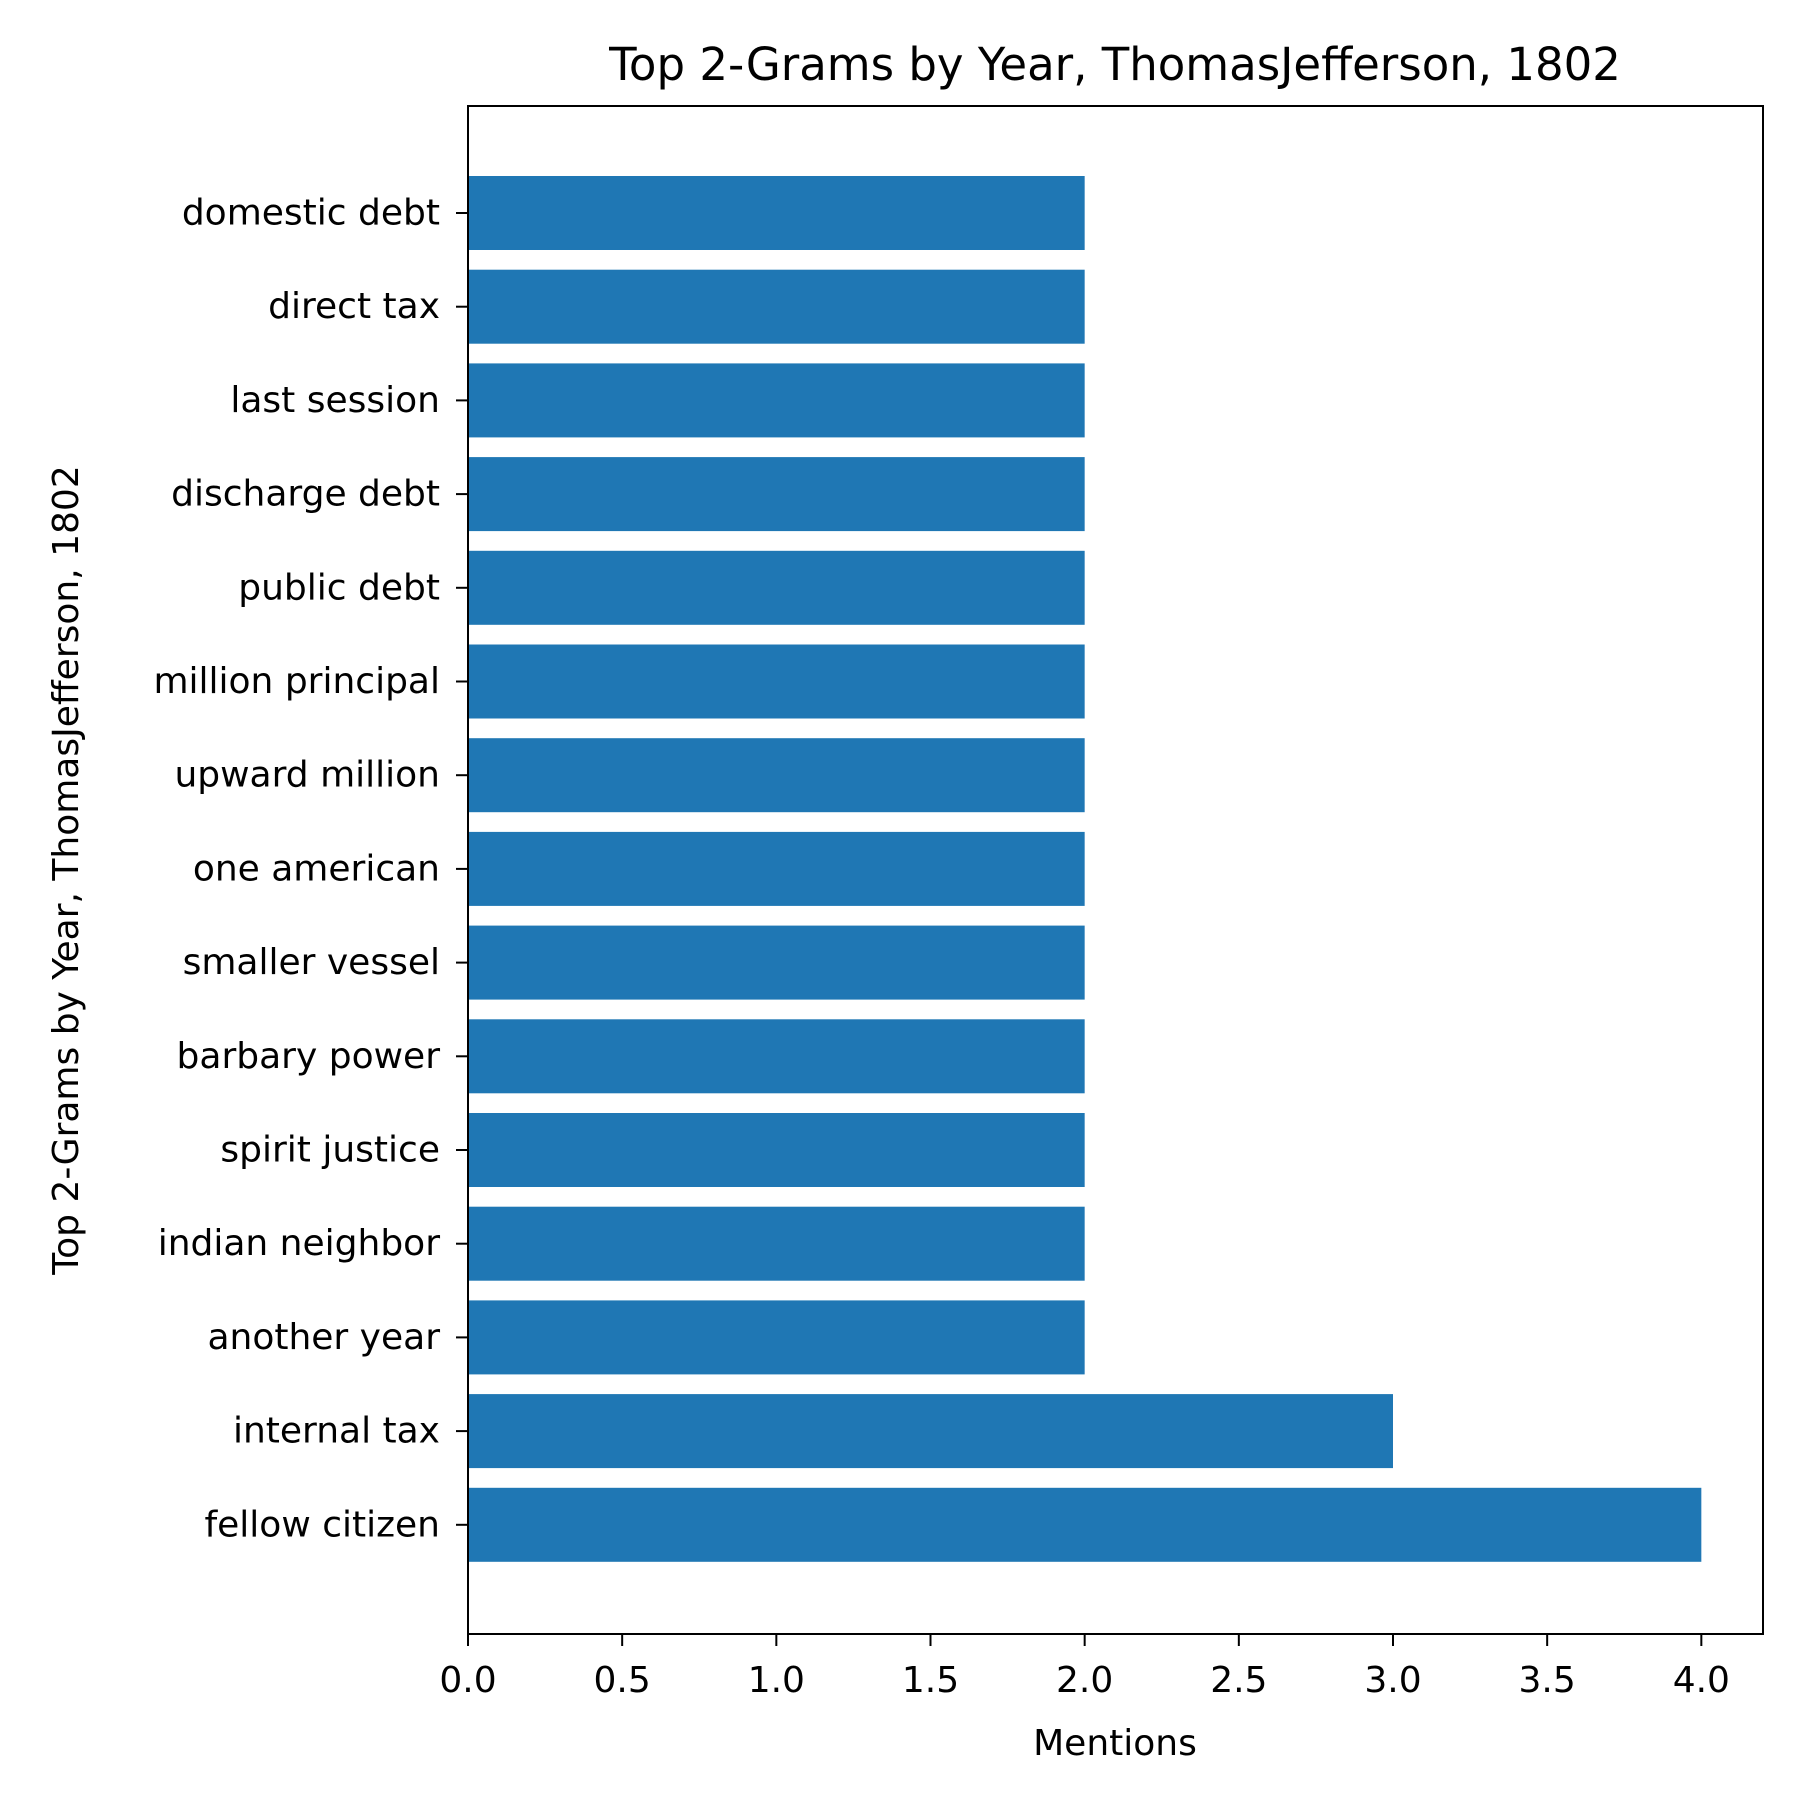 The height and width of the screenshot is (1800, 1800). Describe the element at coordinates (307, 775) in the screenshot. I see `y-tick-label: upward million` at that location.